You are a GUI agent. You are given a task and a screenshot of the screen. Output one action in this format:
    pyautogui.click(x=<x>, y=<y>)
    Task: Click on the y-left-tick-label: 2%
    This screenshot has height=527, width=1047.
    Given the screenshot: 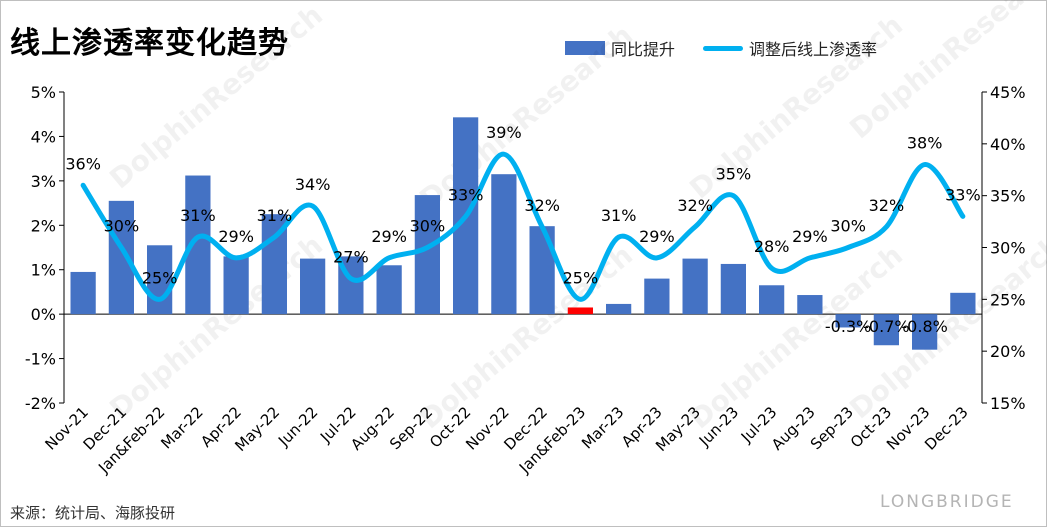 What is the action you would take?
    pyautogui.click(x=43, y=225)
    